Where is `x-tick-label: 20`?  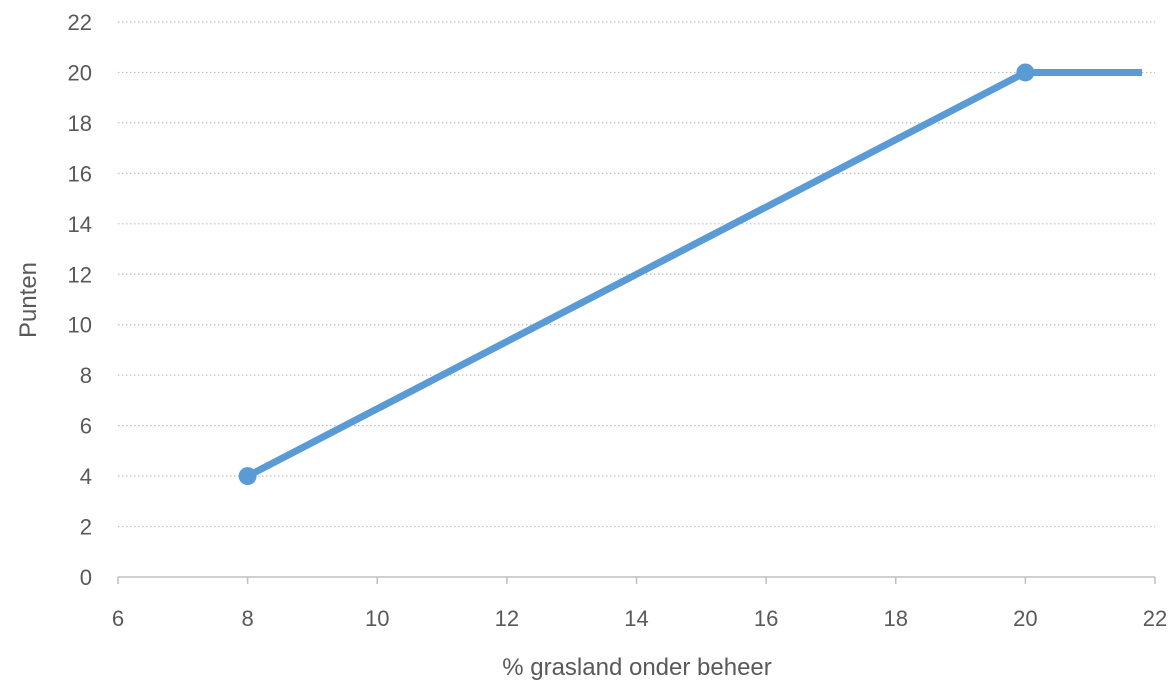 x-tick-label: 20 is located at coordinates (1025, 618).